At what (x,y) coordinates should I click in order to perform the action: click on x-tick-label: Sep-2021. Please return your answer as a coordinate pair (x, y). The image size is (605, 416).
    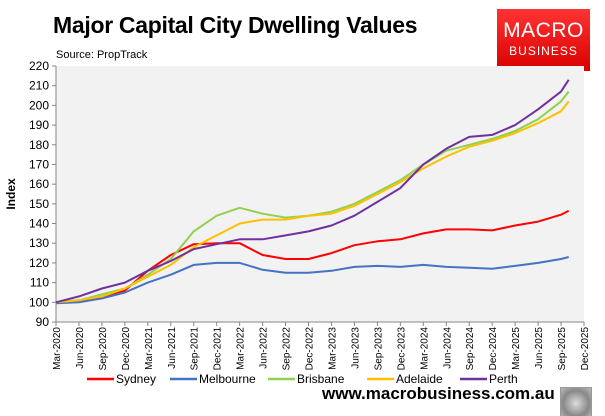
    Looking at the image, I should click on (195, 349).